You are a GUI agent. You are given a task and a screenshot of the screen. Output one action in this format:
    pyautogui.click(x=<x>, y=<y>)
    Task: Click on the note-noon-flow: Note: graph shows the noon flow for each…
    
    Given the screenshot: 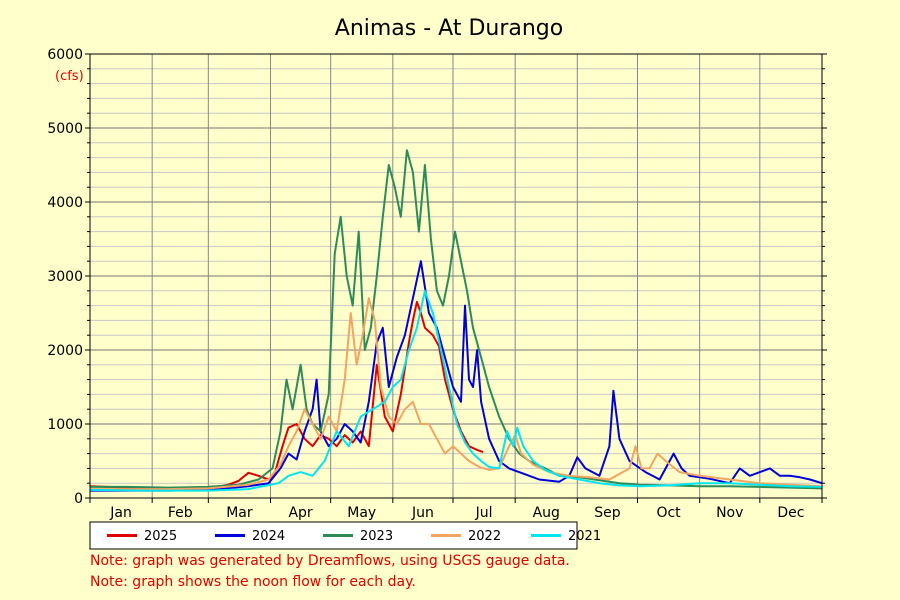 What is the action you would take?
    pyautogui.click(x=253, y=582)
    